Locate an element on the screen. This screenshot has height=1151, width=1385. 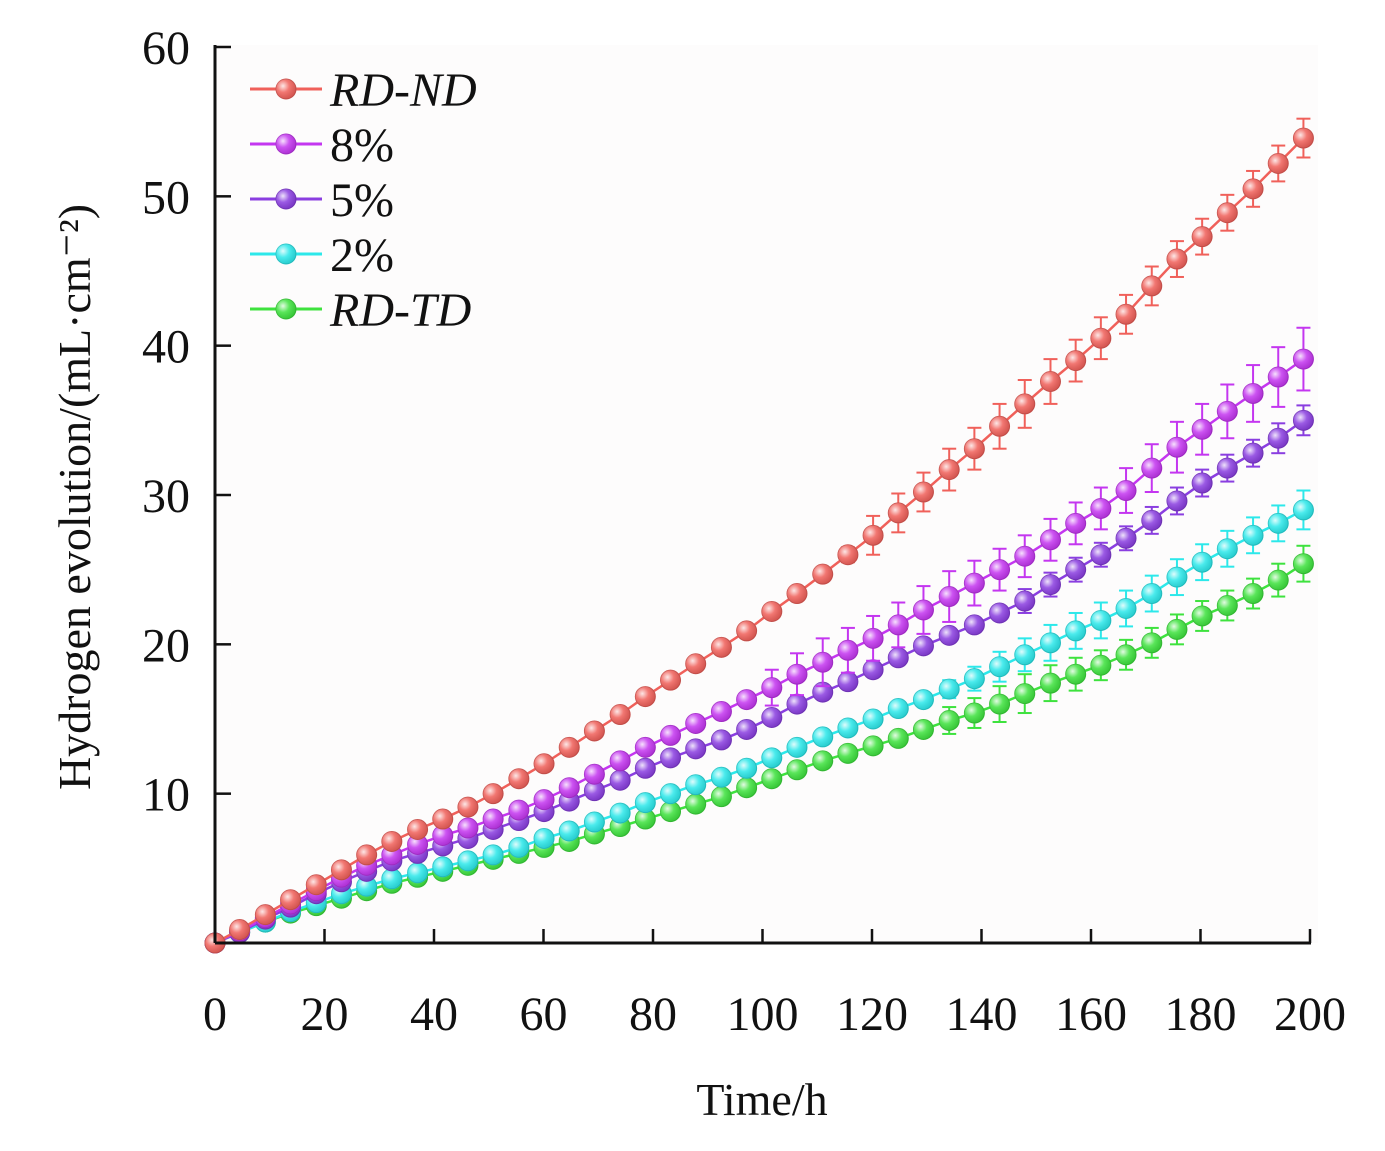
legend-label: RD-TD is located at coordinates (400, 310).